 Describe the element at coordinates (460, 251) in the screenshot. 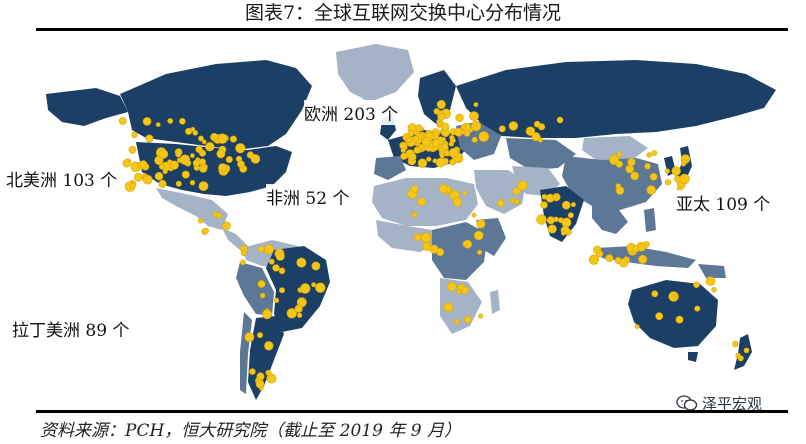

I see `country-central-africa` at that location.